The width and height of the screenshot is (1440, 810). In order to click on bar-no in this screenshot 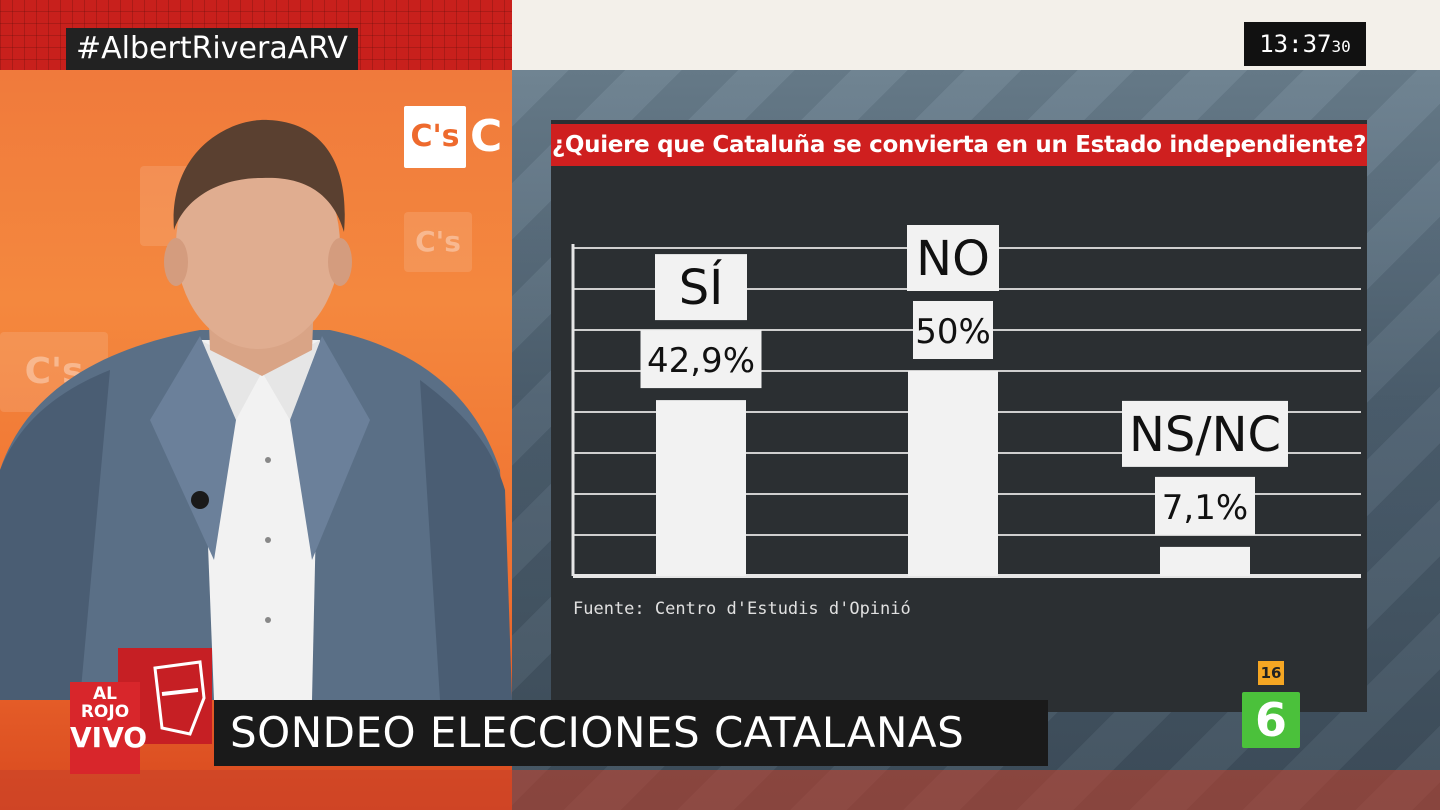, I will do `click(953, 473)`.